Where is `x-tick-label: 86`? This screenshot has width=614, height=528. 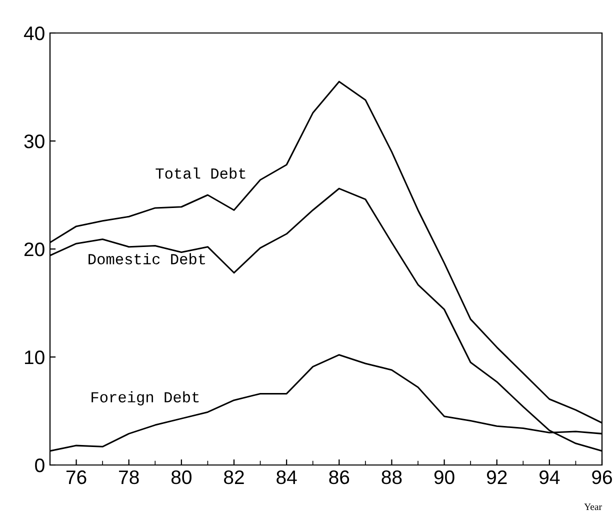 x-tick-label: 86 is located at coordinates (339, 477).